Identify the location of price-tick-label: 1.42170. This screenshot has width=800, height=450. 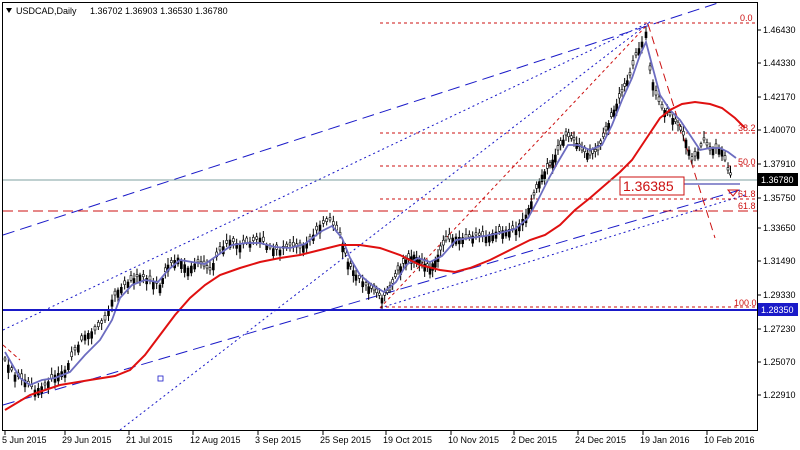
(779, 97).